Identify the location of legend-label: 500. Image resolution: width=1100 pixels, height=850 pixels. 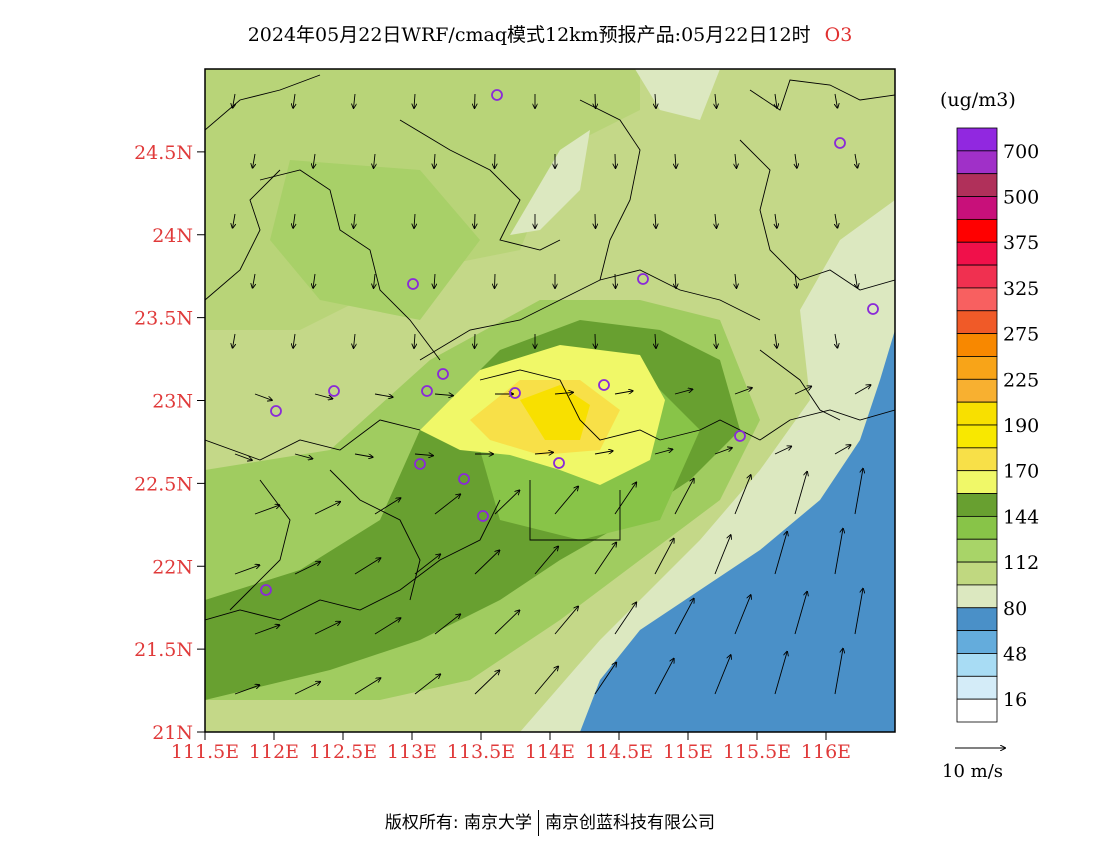
(1021, 198).